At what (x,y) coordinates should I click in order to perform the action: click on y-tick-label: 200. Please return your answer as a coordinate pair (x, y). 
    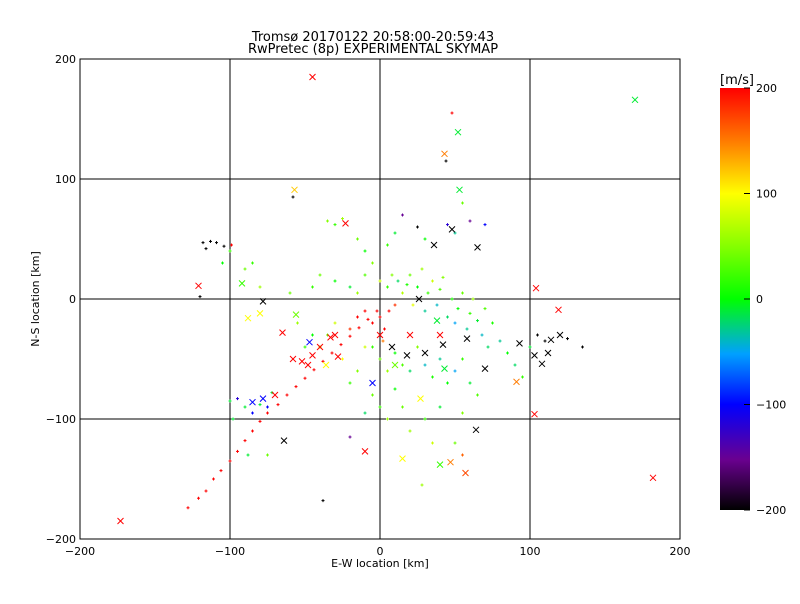
    Looking at the image, I should click on (65, 59).